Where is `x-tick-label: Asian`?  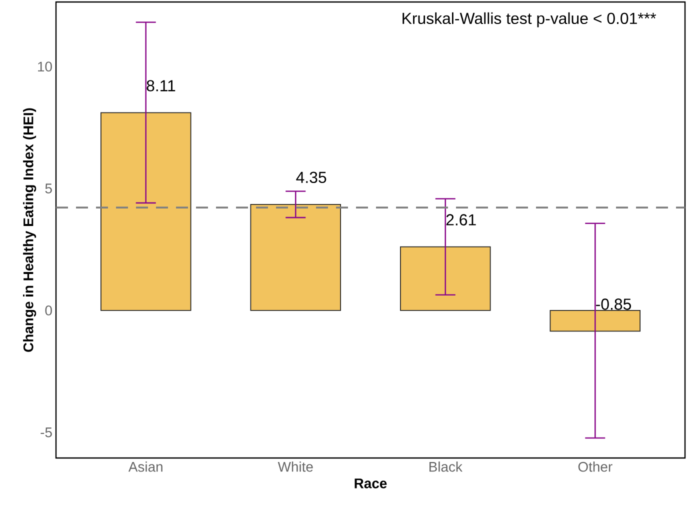 x-tick-label: Asian is located at coordinates (145, 467).